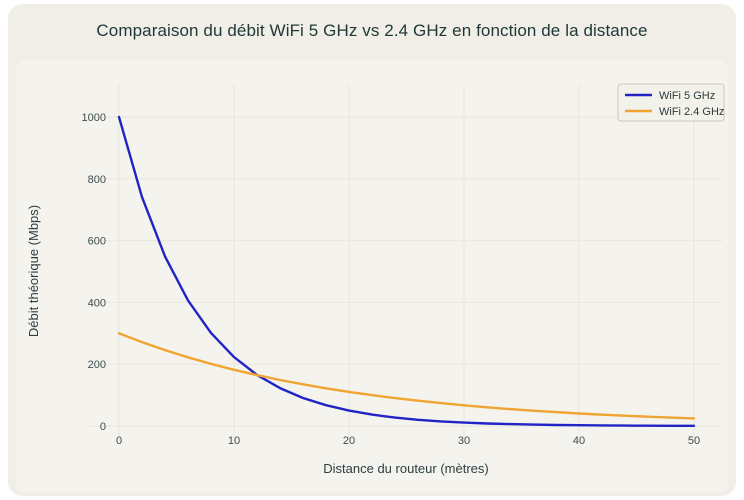  Describe the element at coordinates (97, 365) in the screenshot. I see `y-tick-label: 200` at that location.